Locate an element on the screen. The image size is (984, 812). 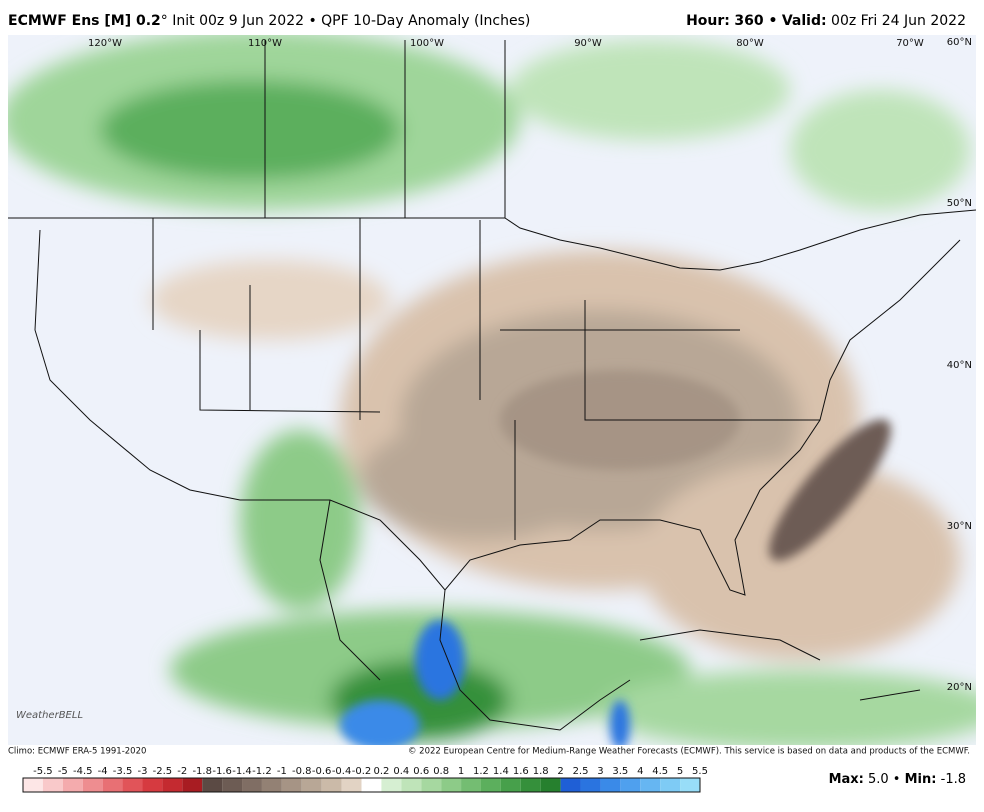
colorbar-label: 0.2 is located at coordinates (381, 771).